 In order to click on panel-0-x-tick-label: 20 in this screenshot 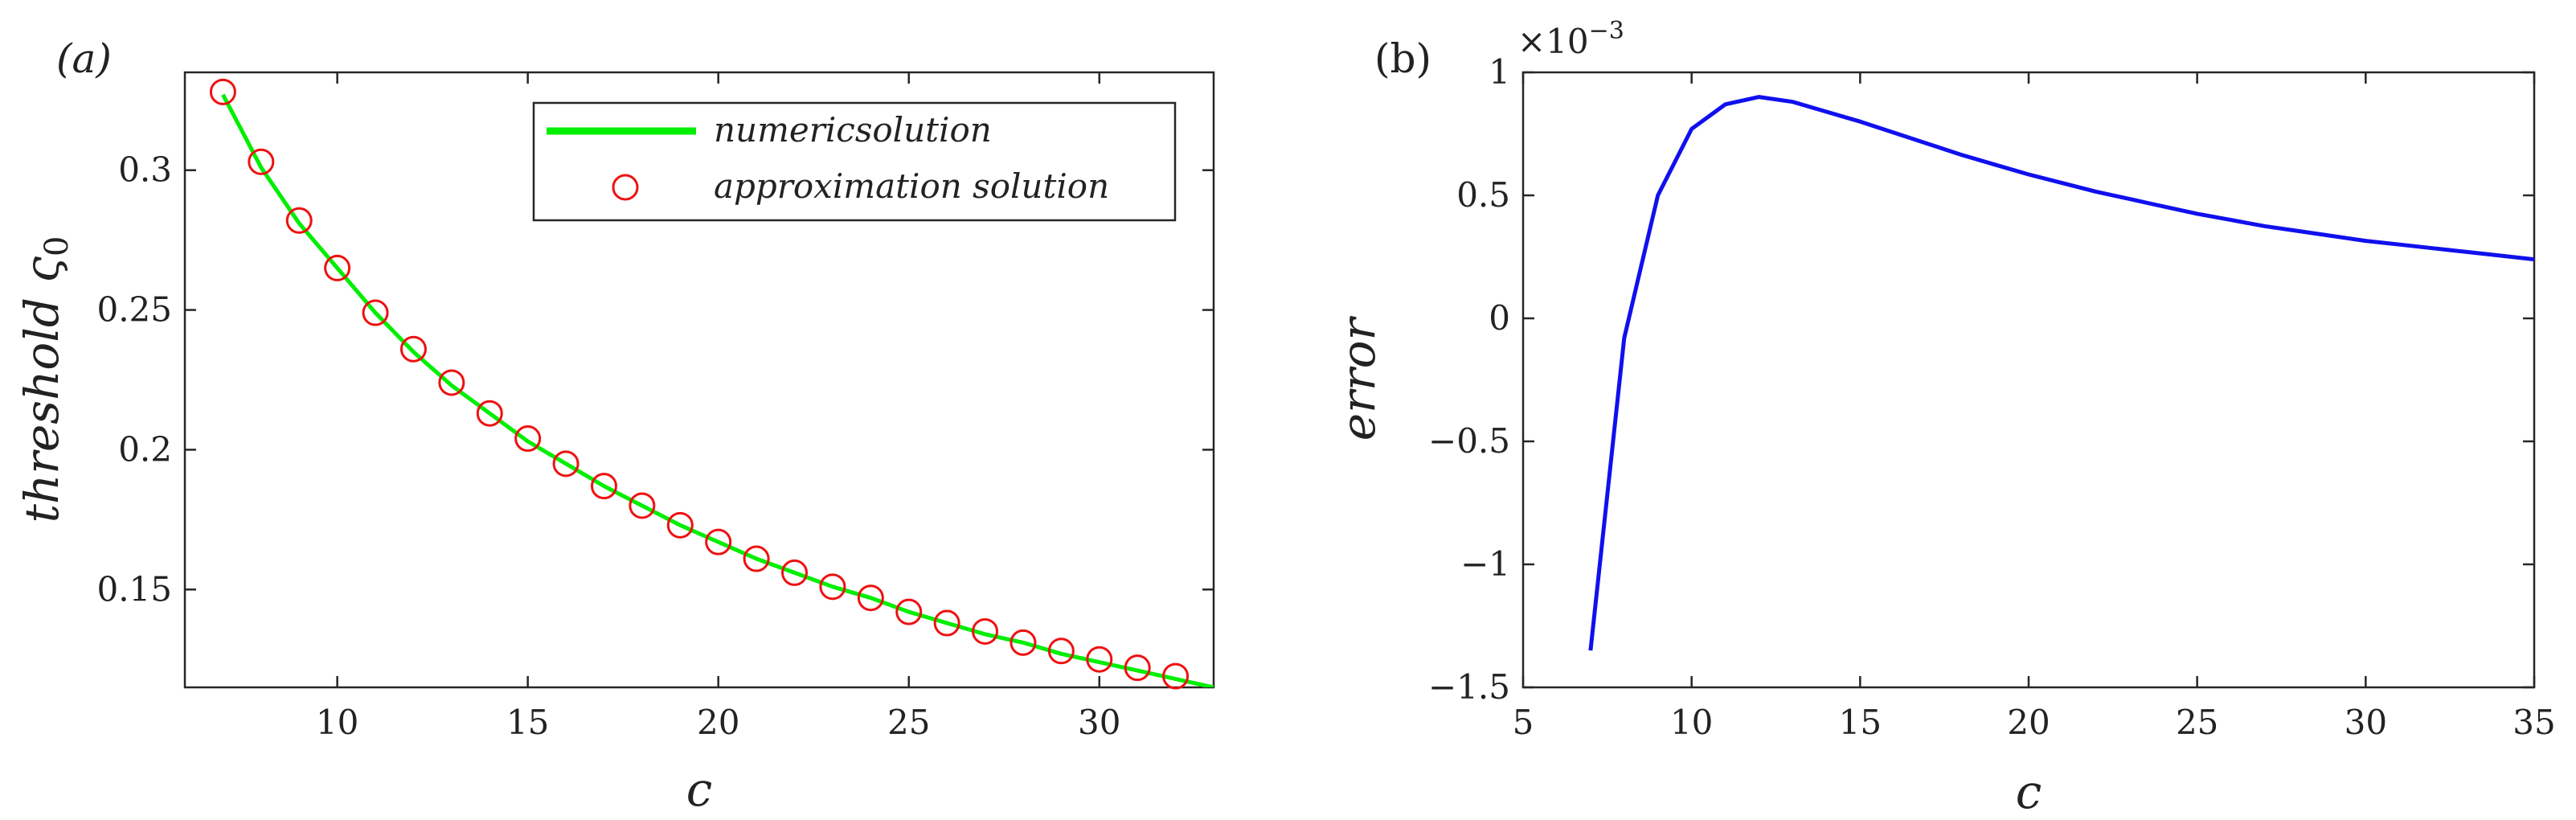, I will do `click(718, 722)`.